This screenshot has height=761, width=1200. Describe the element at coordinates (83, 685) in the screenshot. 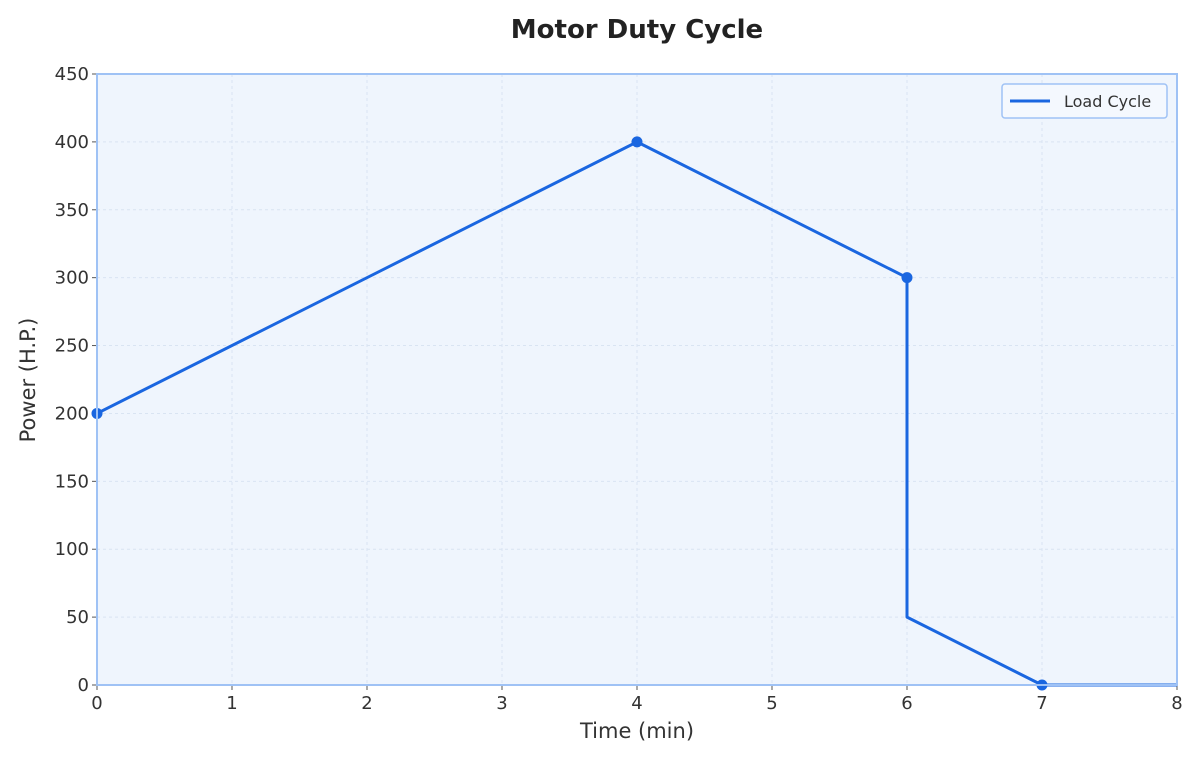

I see `y-tick-label: 0` at that location.